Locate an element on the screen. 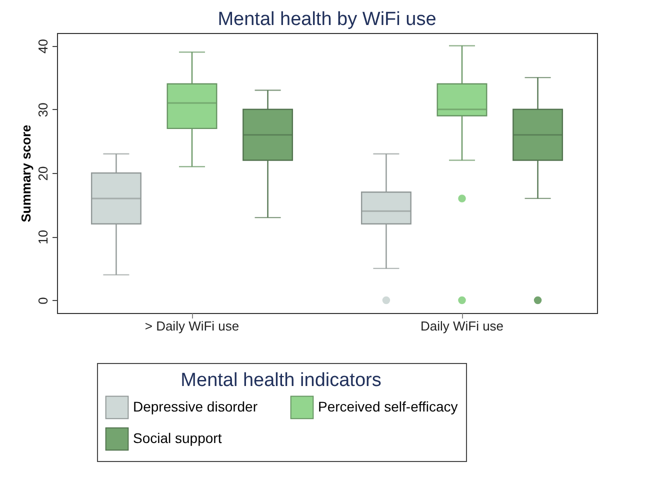 The height and width of the screenshot is (484, 661). legend-label: Social support is located at coordinates (177, 438).